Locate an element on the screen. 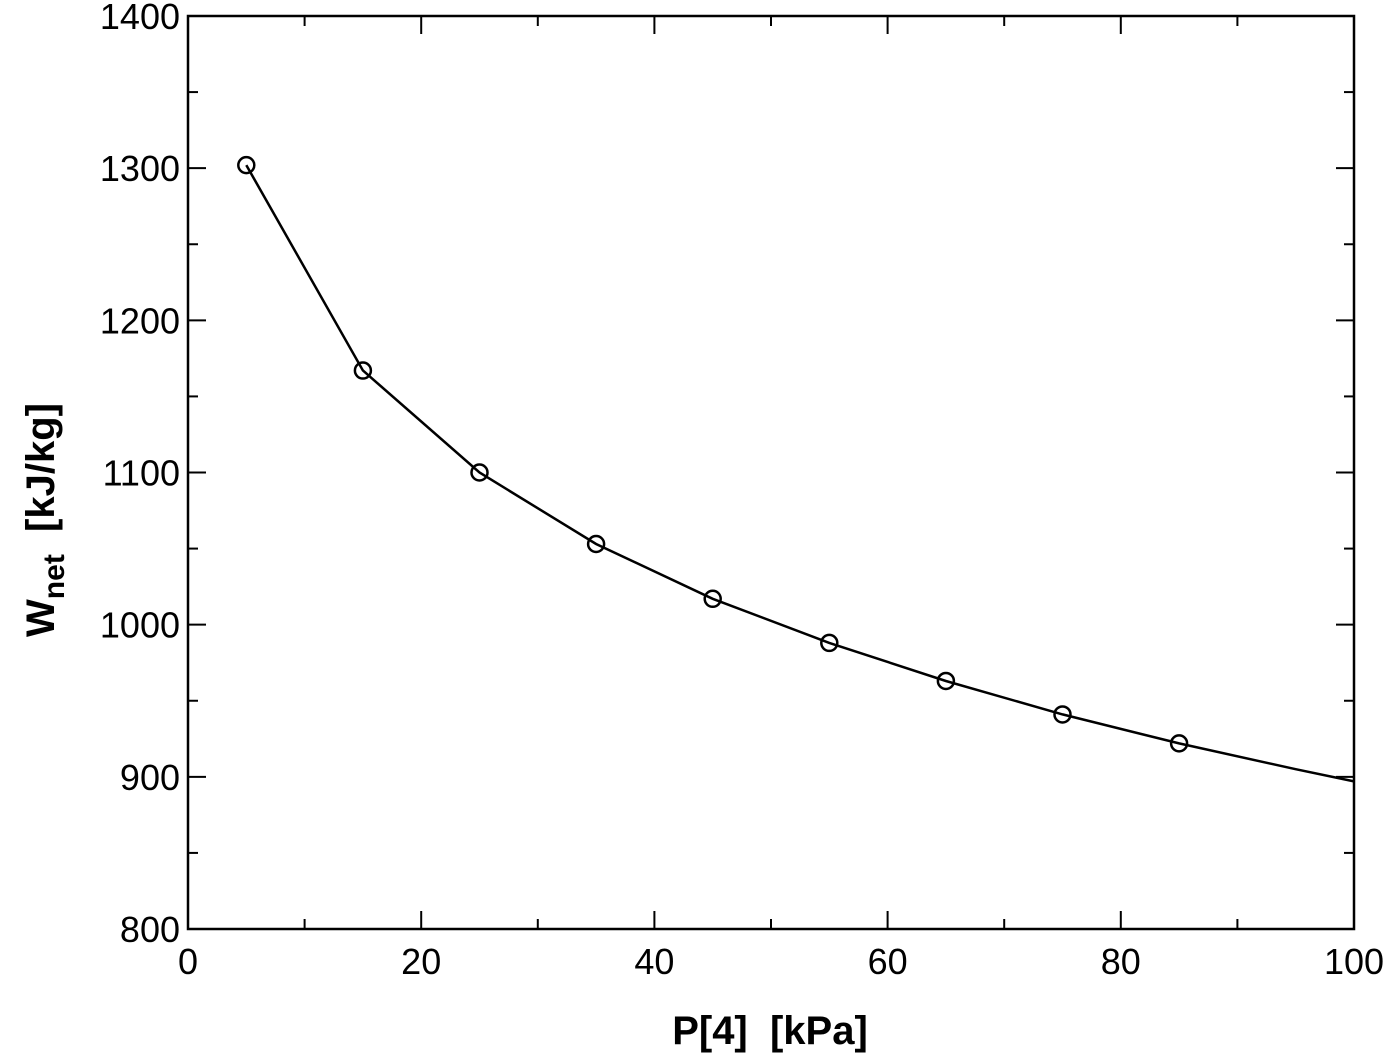 The image size is (1388, 1056). y-axis-title-subscript: net is located at coordinates (54, 576).